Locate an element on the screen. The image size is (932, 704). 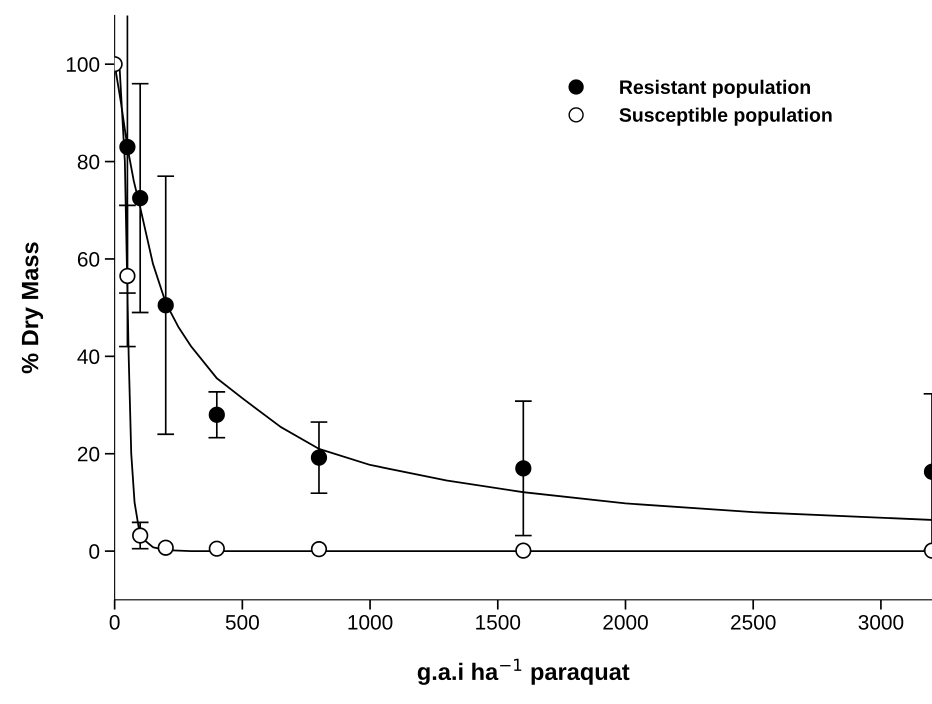
legend-label: Susceptible population is located at coordinates (725, 117).